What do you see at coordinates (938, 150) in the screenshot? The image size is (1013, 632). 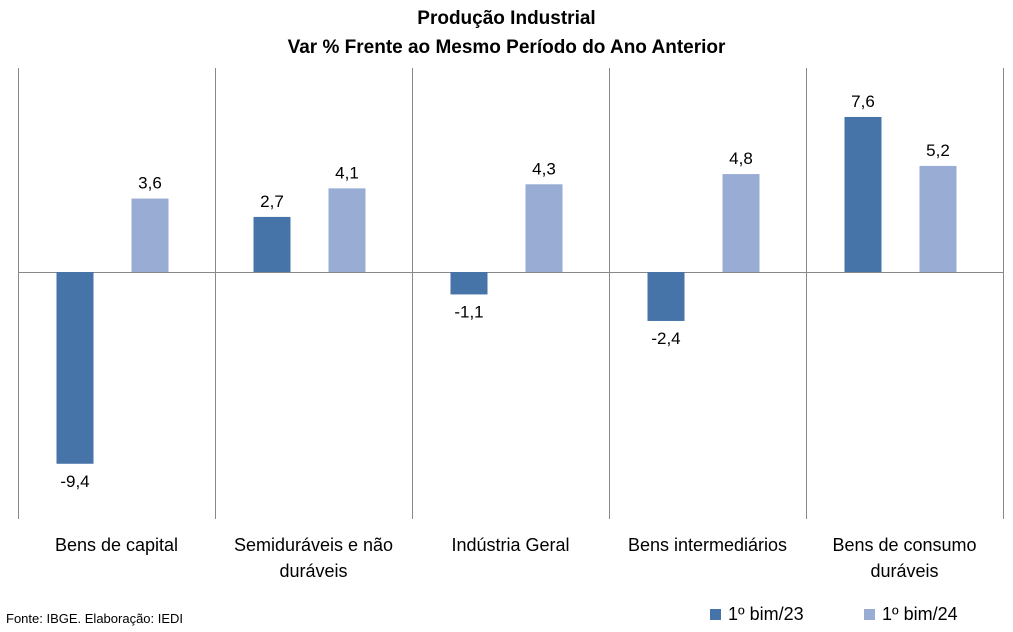 I see `data-label: 5,2` at bounding box center [938, 150].